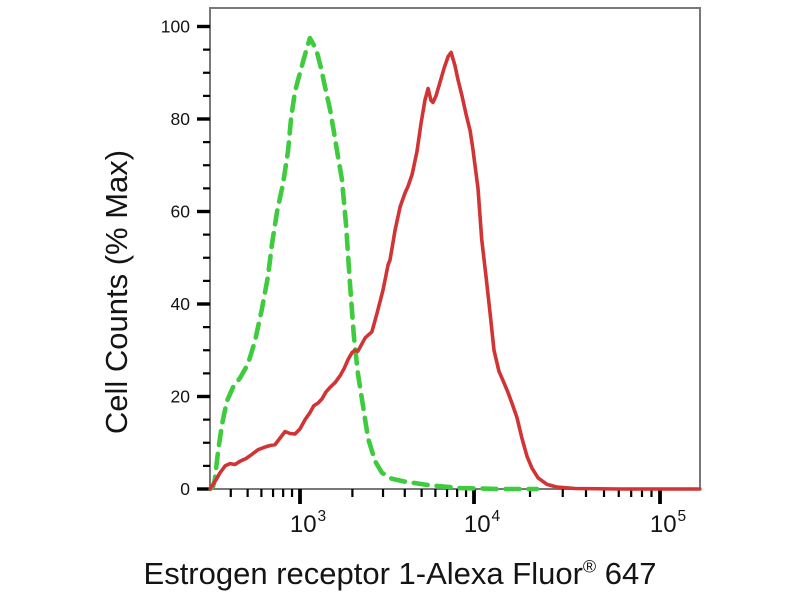 The height and width of the screenshot is (600, 800). Describe the element at coordinates (185, 489) in the screenshot. I see `y-tick-label-0: 0` at that location.